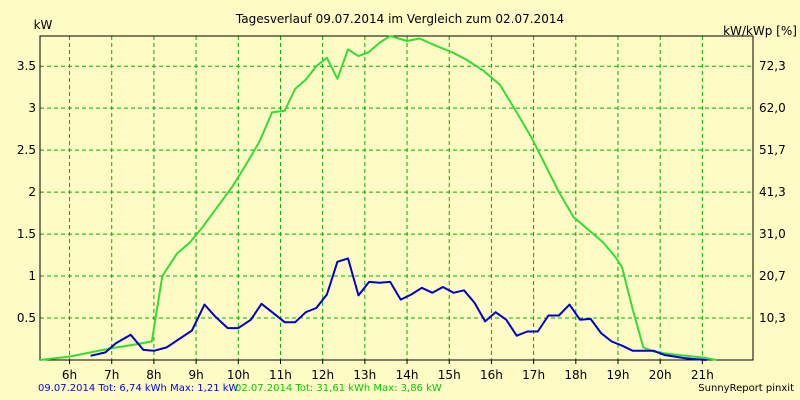 This screenshot has height=400, width=800. What do you see at coordinates (772, 276) in the screenshot?
I see `y-right-tick-label: 20,7` at bounding box center [772, 276].